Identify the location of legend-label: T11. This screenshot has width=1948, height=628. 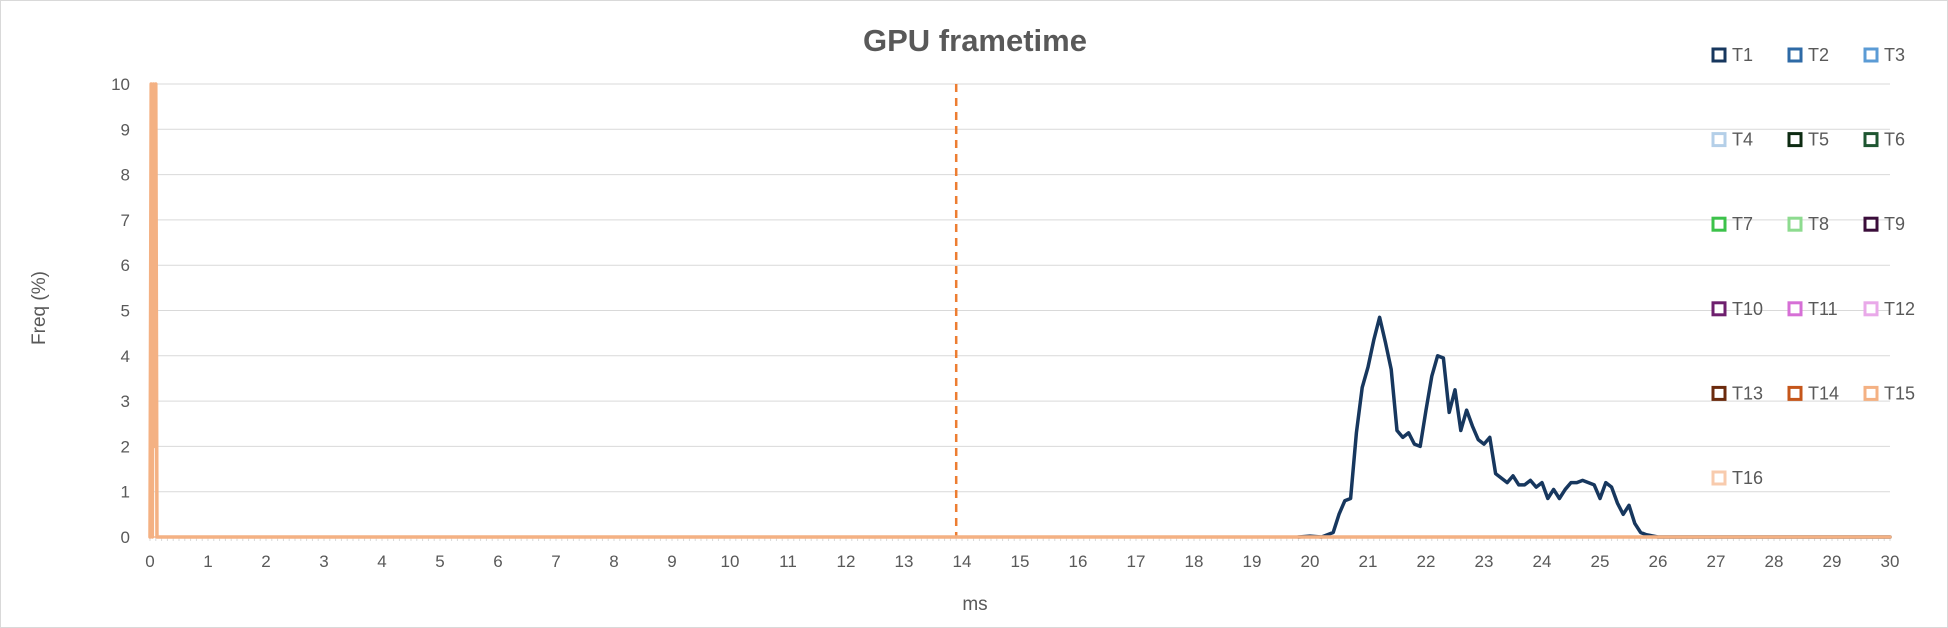
(1823, 309).